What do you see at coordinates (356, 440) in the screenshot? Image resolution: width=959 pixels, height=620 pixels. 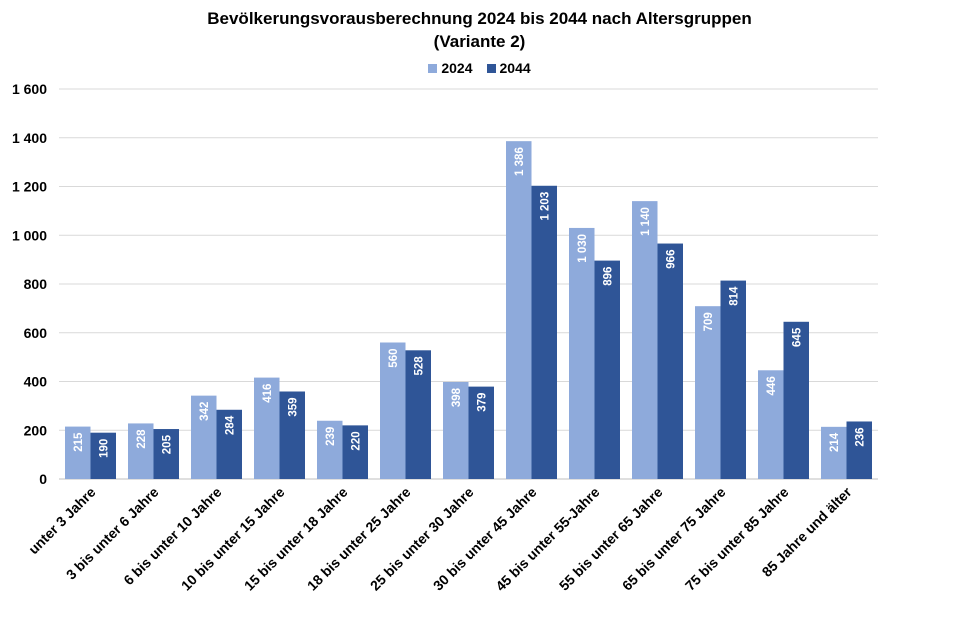 I see `bar-data-label: 220` at bounding box center [356, 440].